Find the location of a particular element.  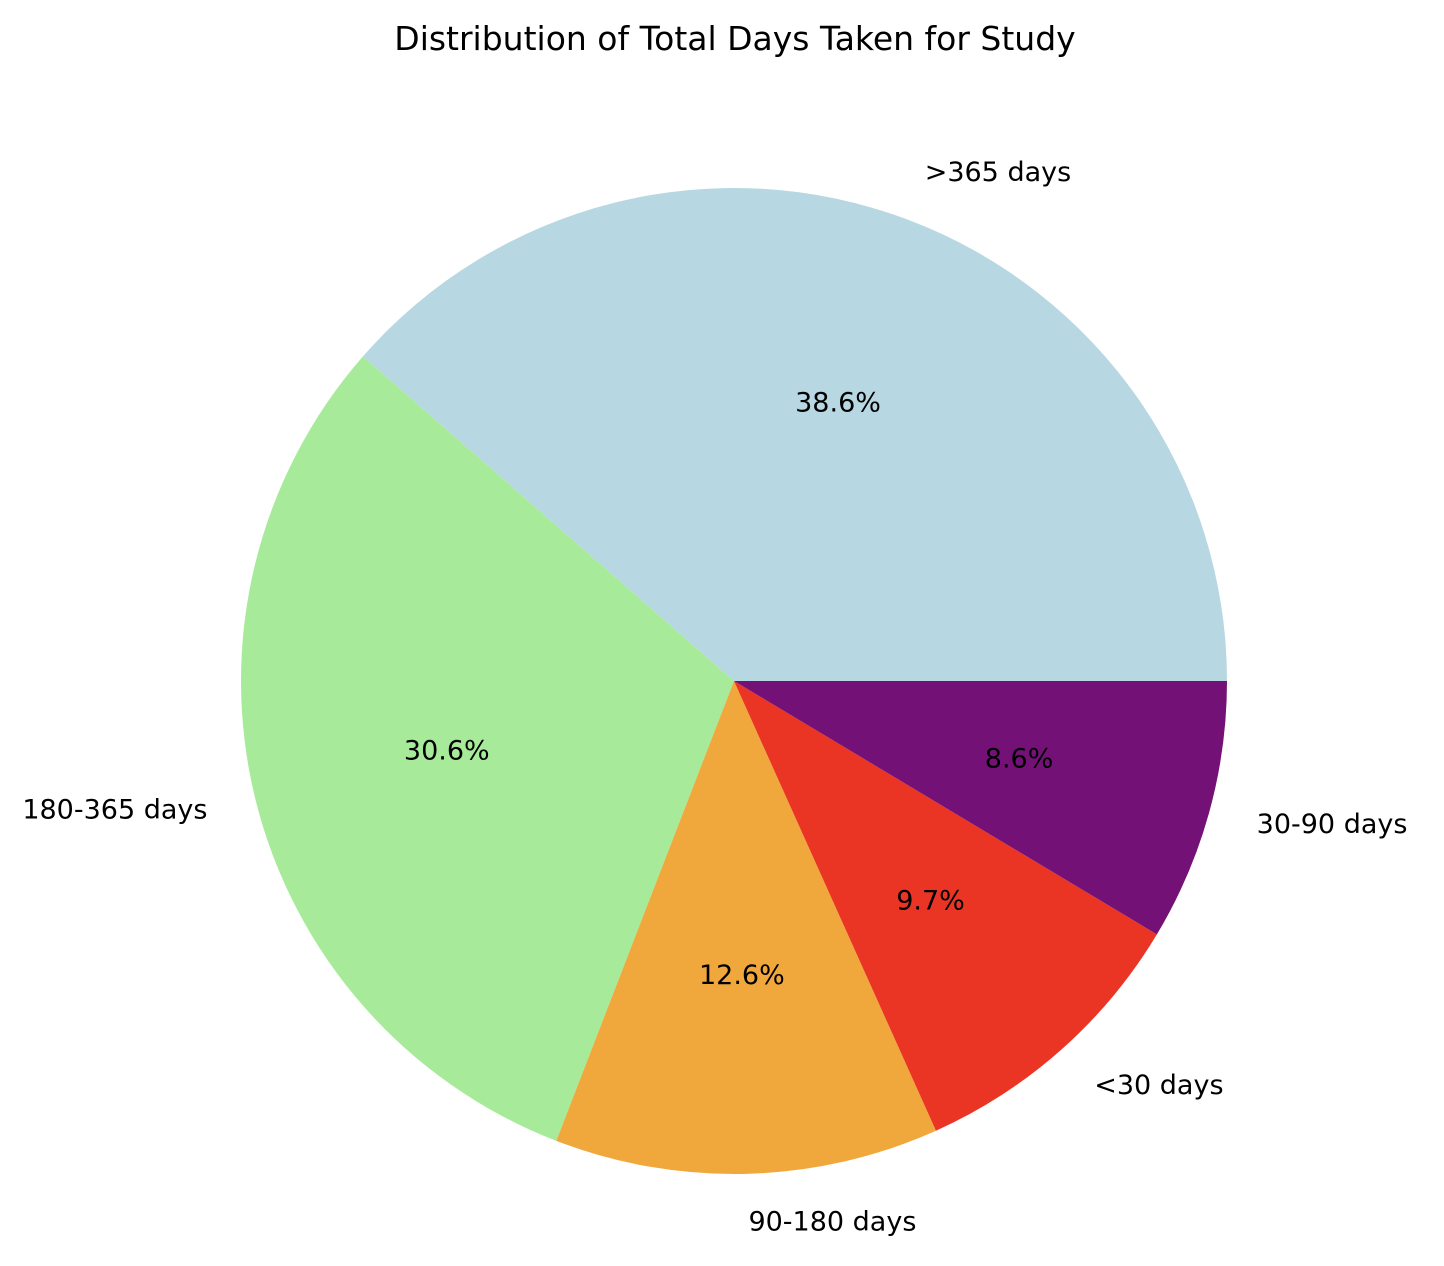

slice-label-90-180-days: 90-180 days is located at coordinates (832, 1222).